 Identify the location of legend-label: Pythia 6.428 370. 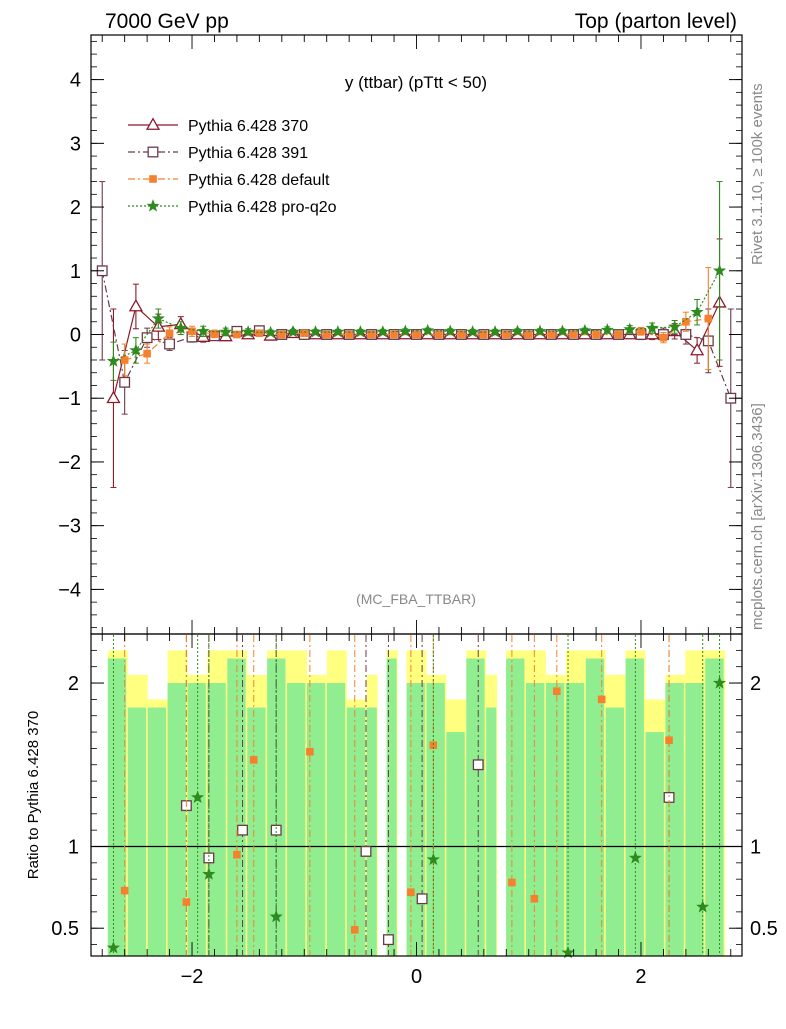
(248, 126).